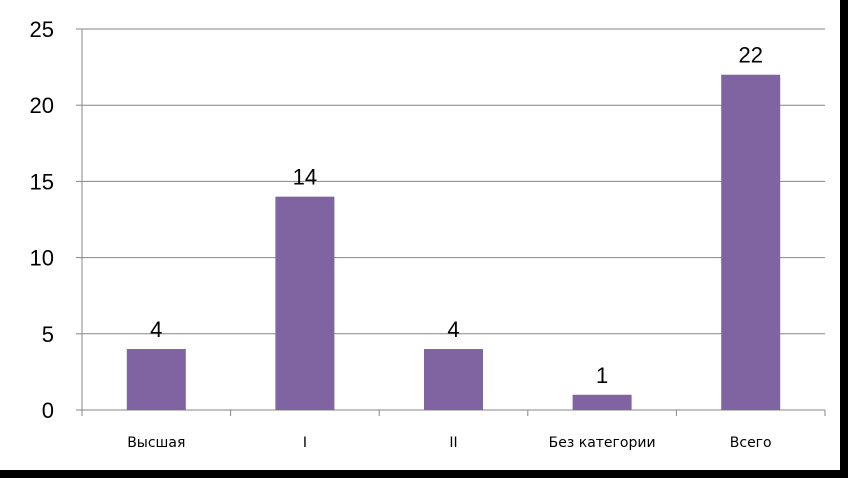 The height and width of the screenshot is (478, 848). What do you see at coordinates (156, 443) in the screenshot?
I see `category-label-0: Высшая` at bounding box center [156, 443].